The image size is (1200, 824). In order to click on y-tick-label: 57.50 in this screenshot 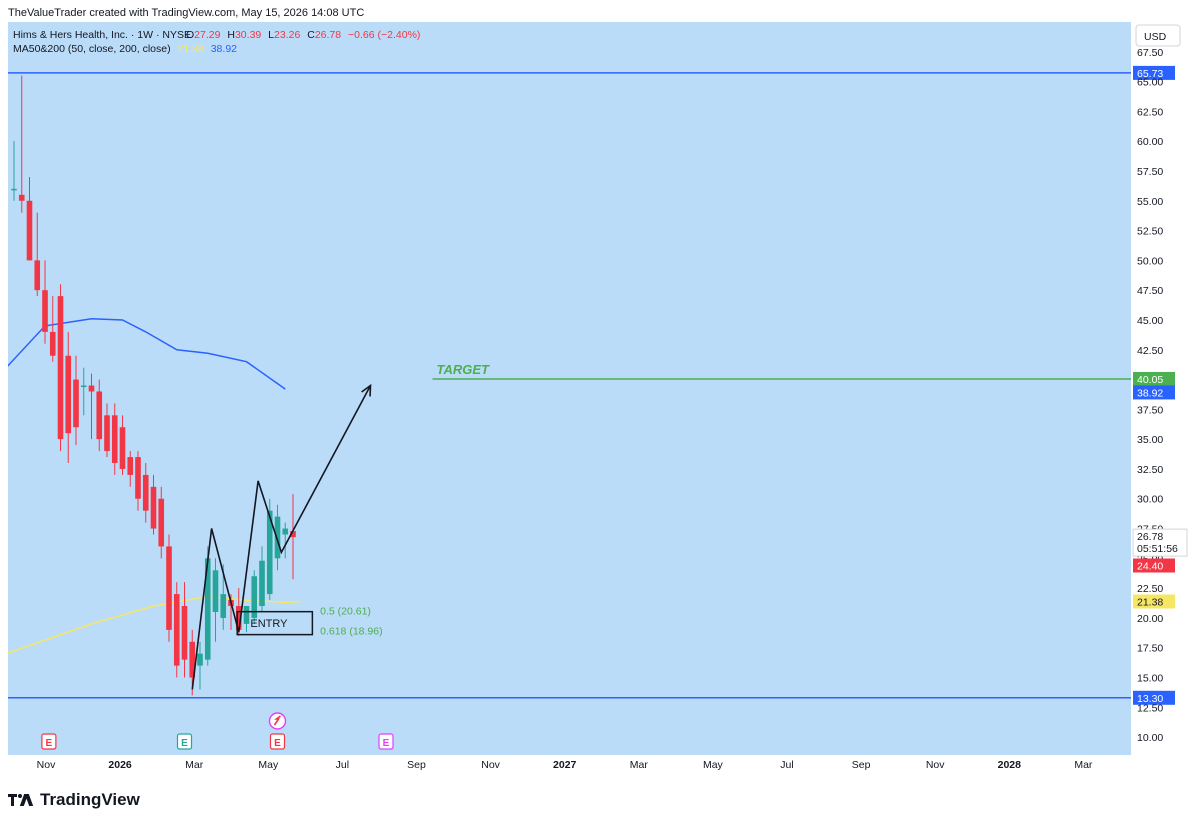, I will do `click(1150, 172)`.